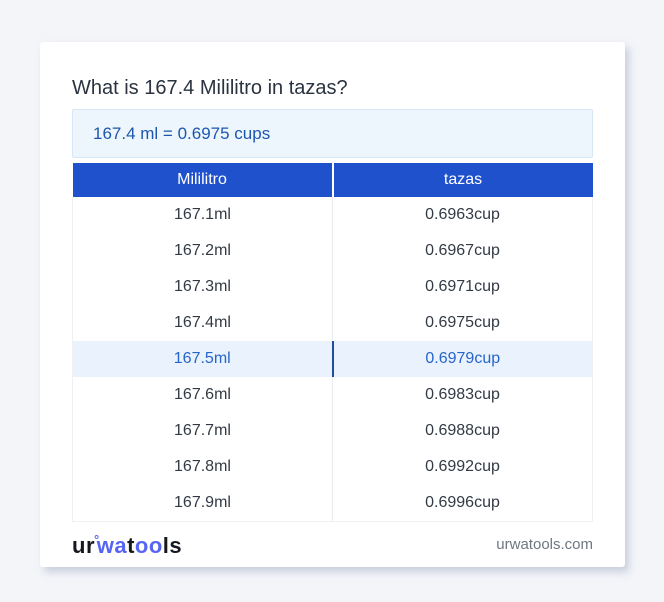 The width and height of the screenshot is (664, 602). Describe the element at coordinates (182, 133) in the screenshot. I see `conversion-result-text: 167.4 ml = 0.6975 cups` at that location.